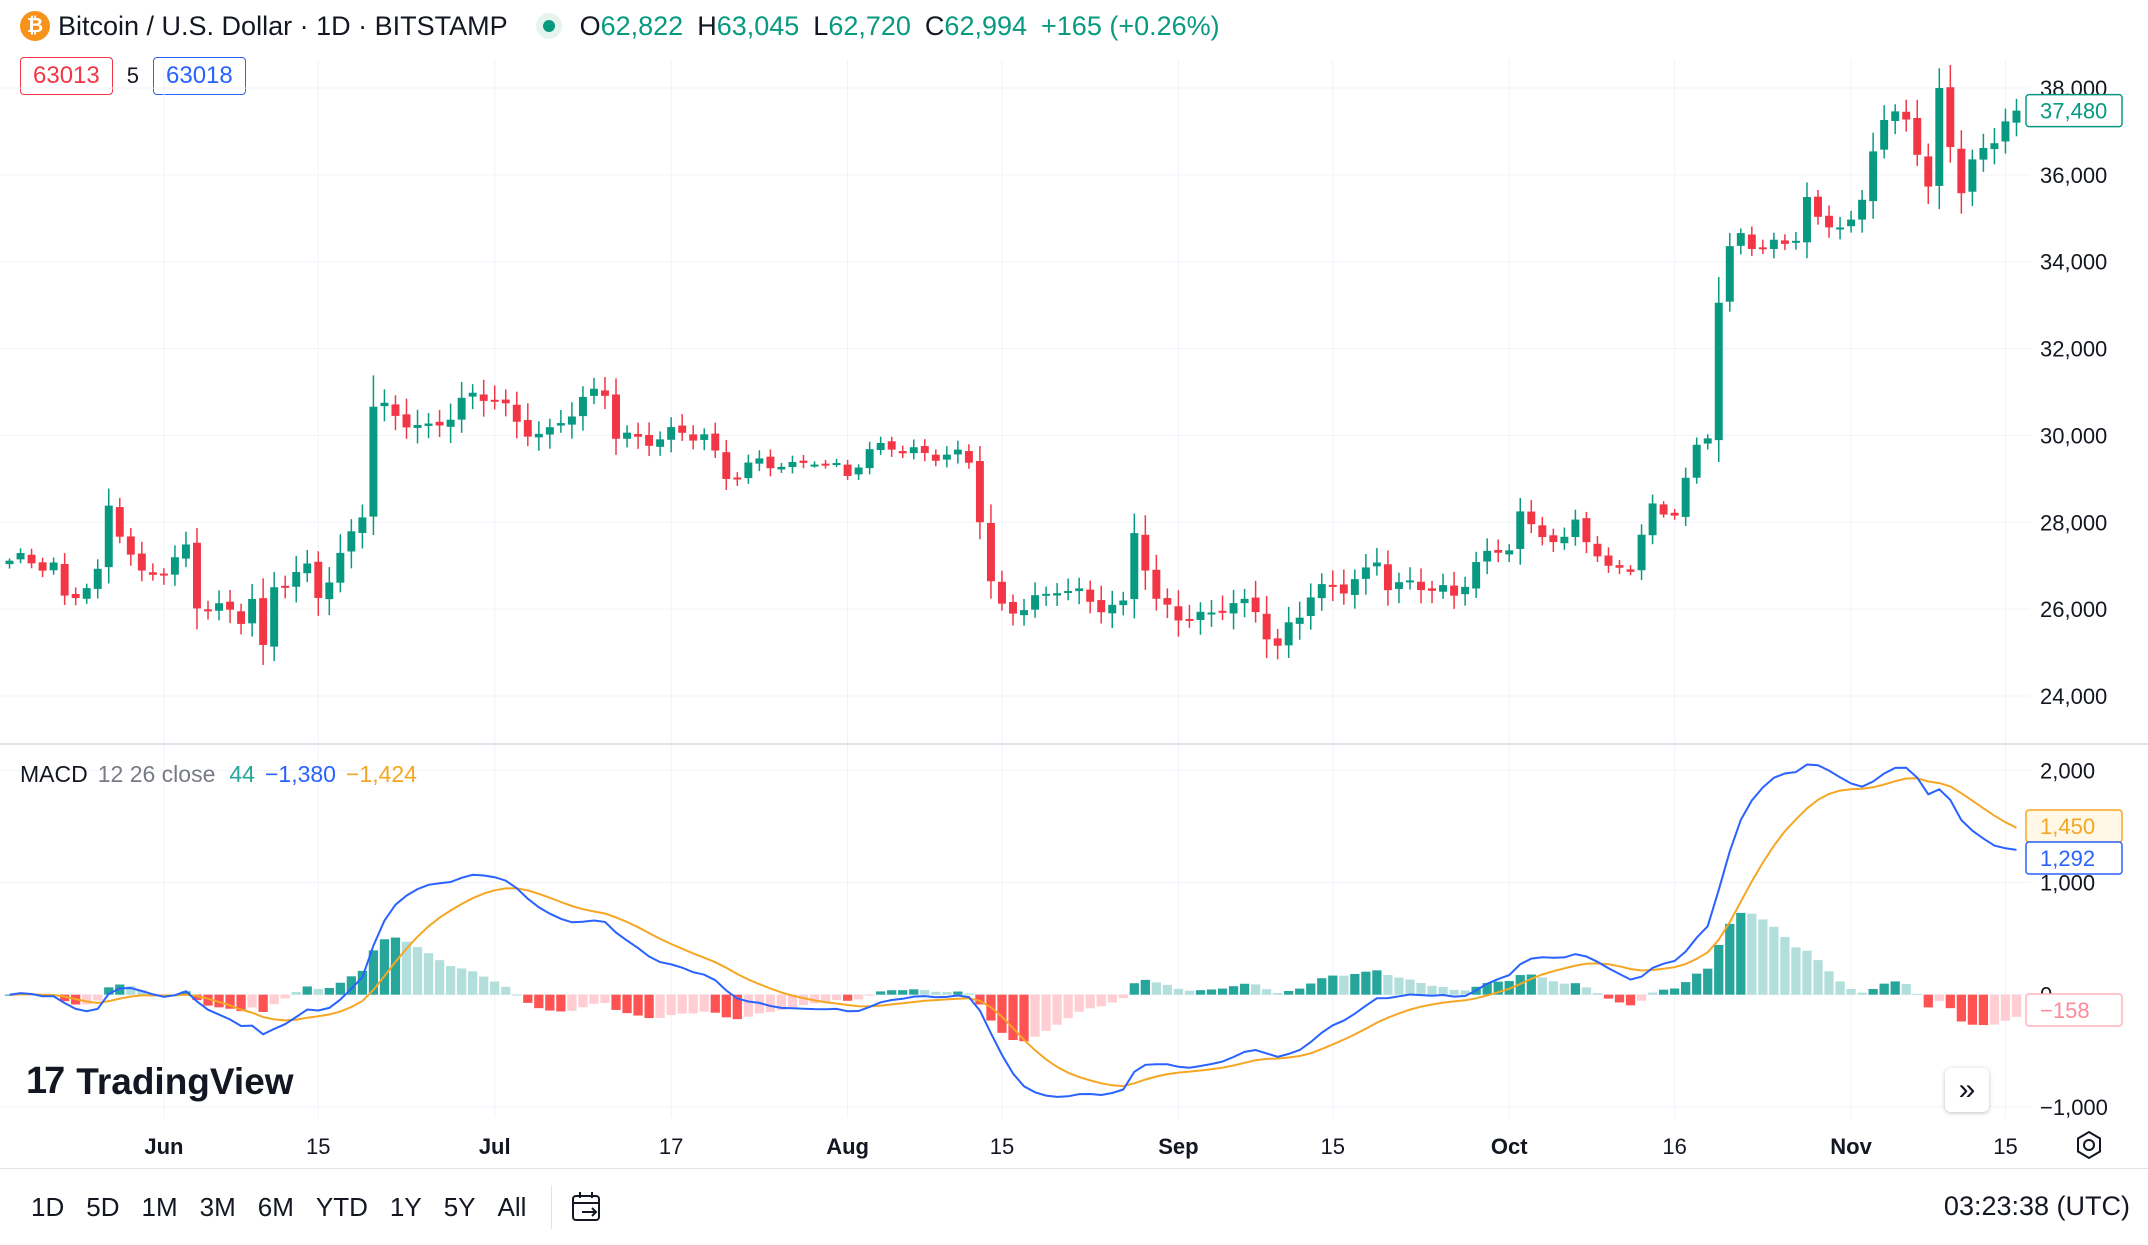  I want to click on chart-settings-button, so click(2089, 1145).